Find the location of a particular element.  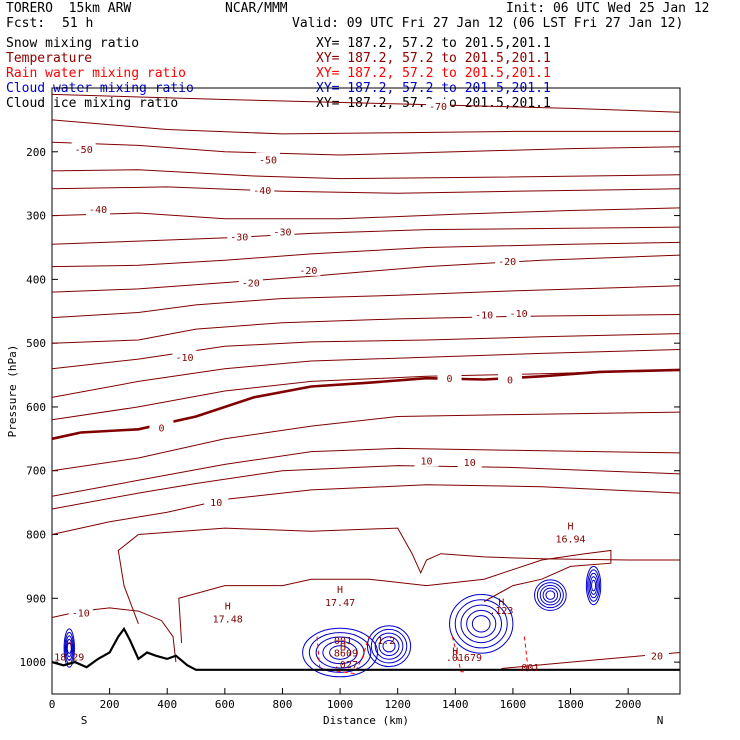

x-tick-label: 1400 is located at coordinates (455, 704).